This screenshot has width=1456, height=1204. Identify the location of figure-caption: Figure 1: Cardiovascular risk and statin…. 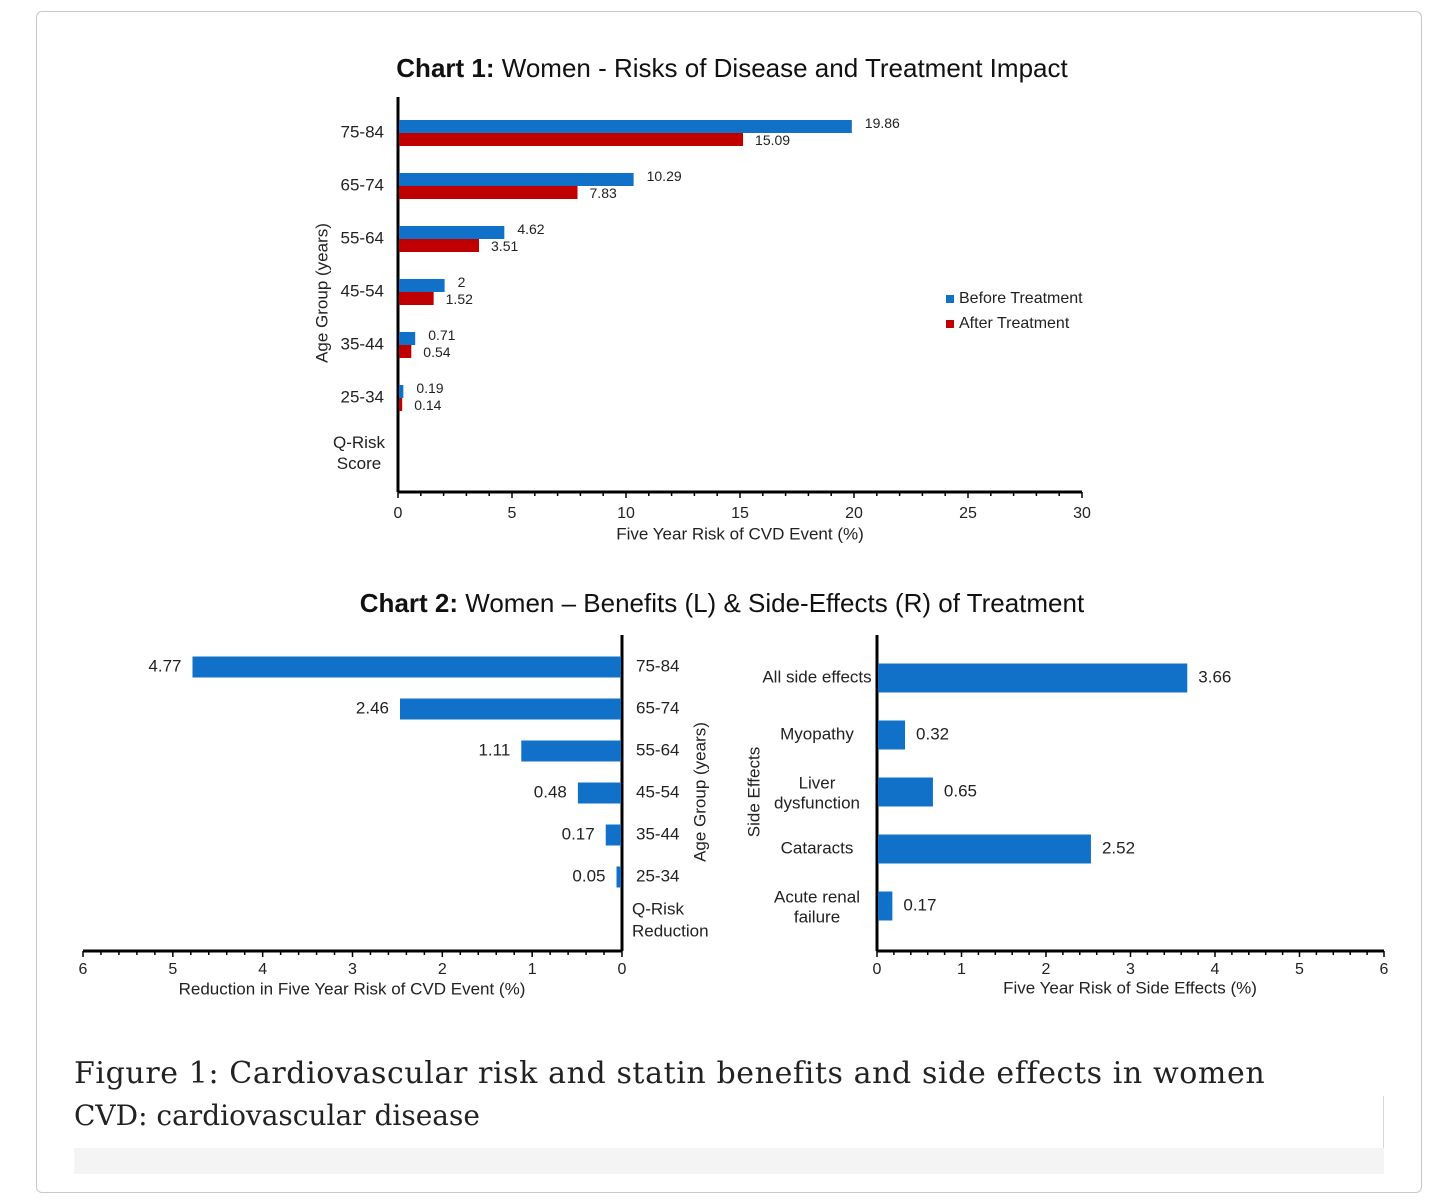
(669, 1094).